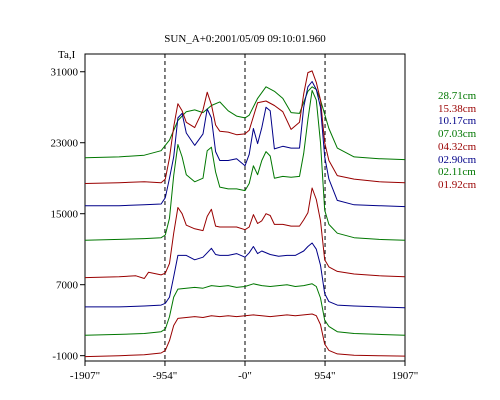  I want to click on legend-item: 15.38cm, so click(457, 108).